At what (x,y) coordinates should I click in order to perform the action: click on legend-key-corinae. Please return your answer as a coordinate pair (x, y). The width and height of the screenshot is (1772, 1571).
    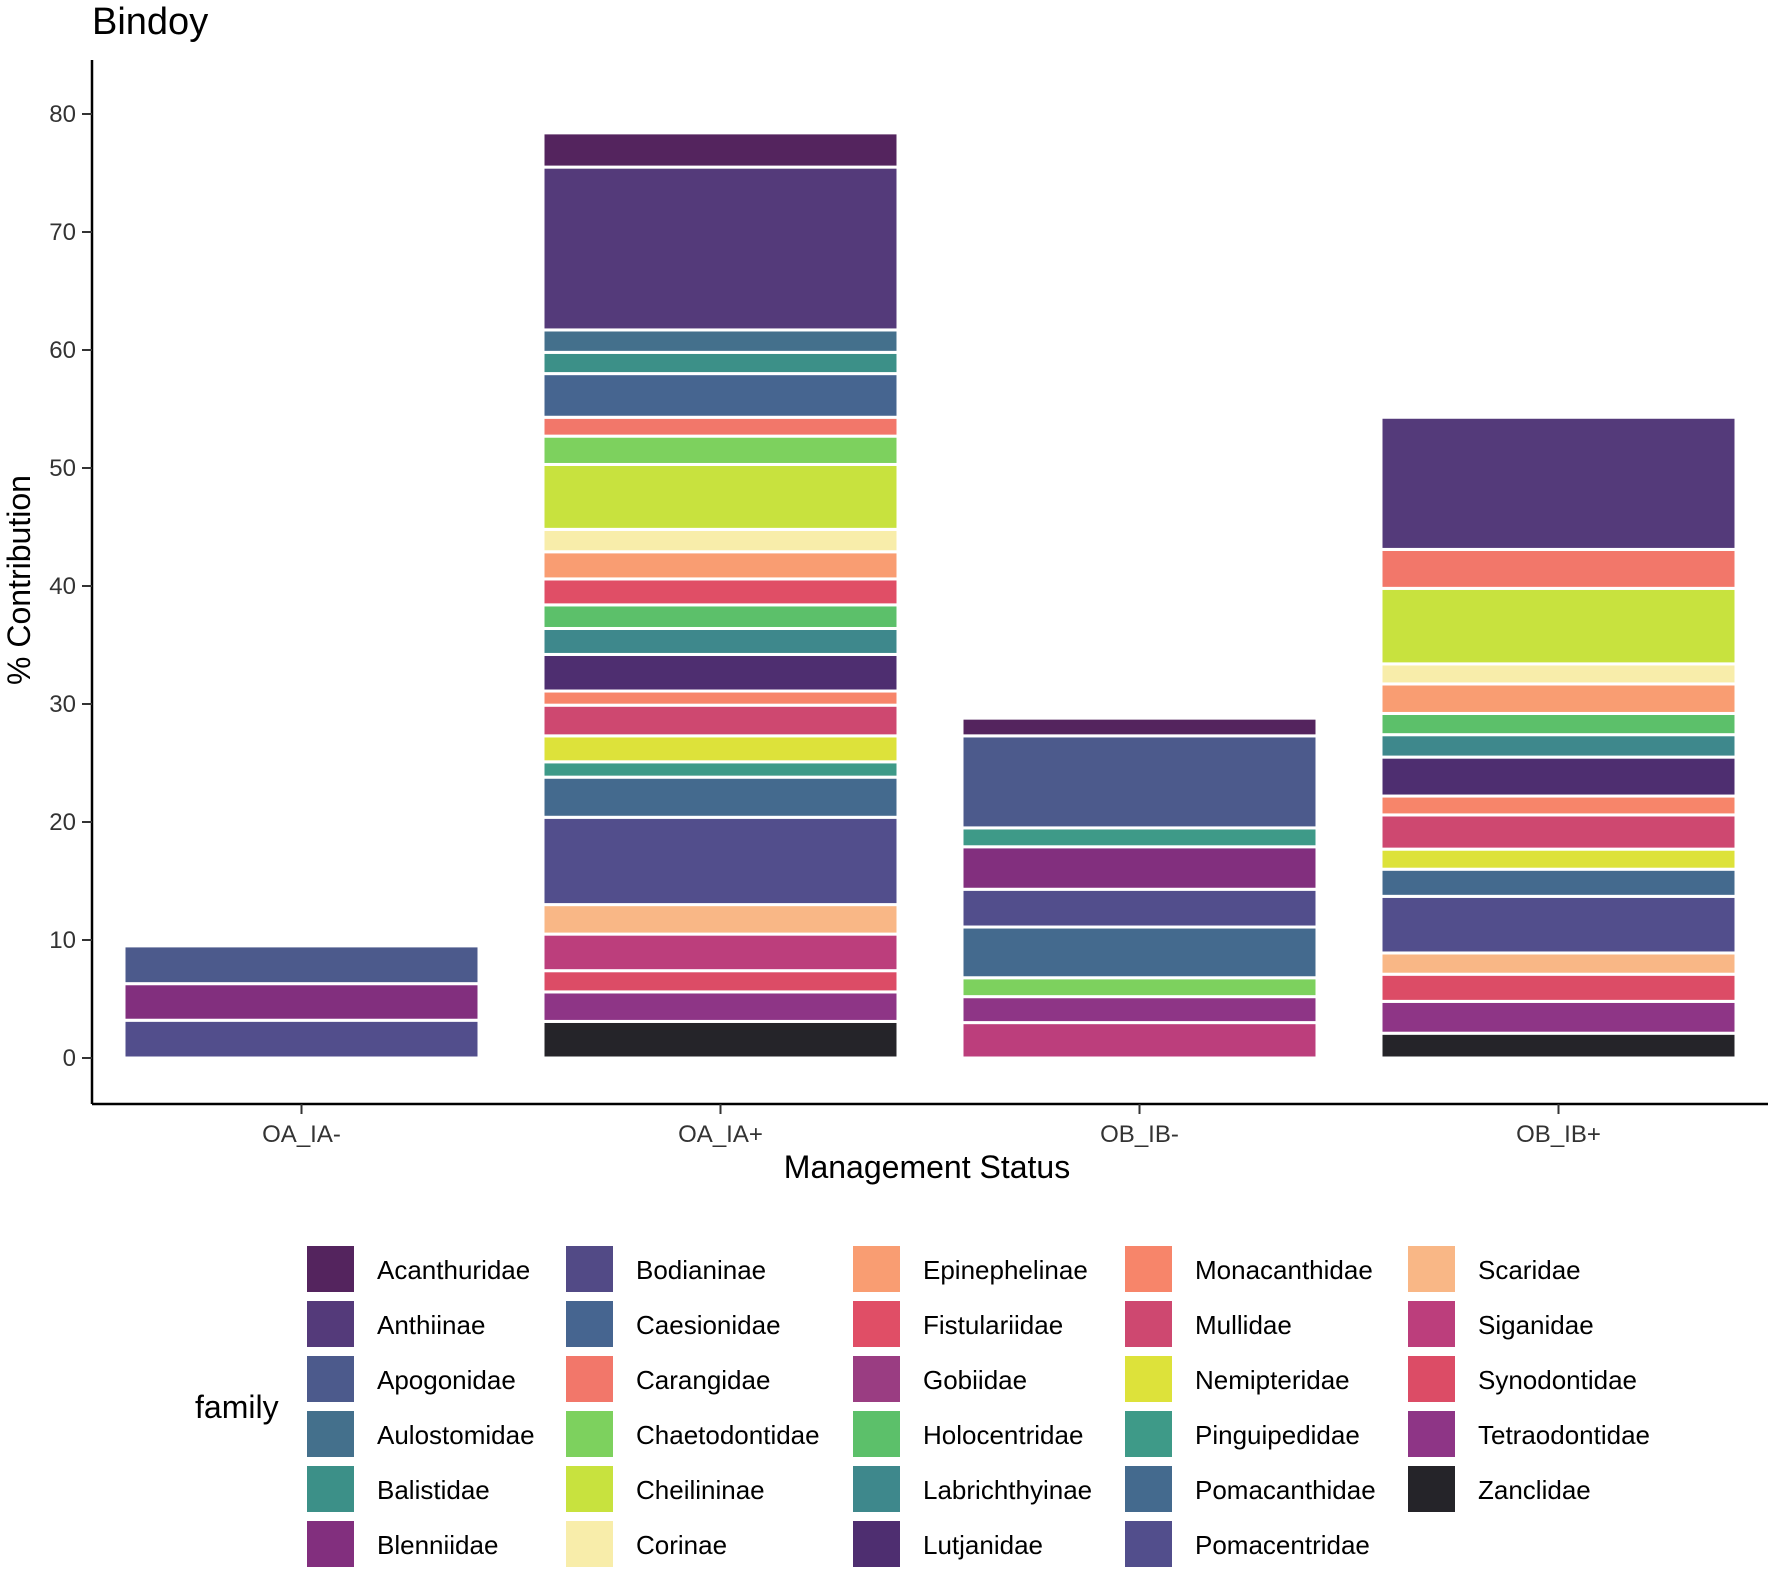
    Looking at the image, I should click on (589, 1544).